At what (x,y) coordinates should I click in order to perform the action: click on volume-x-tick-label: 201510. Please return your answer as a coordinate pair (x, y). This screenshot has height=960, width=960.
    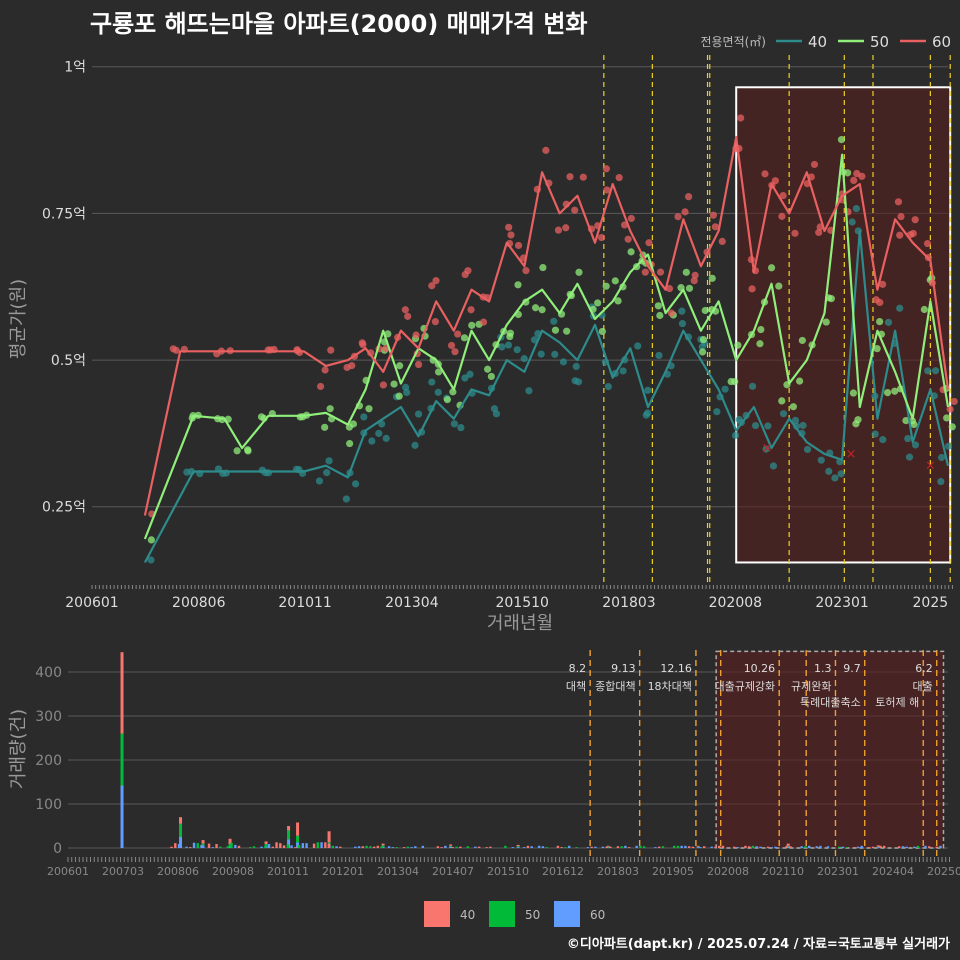
    Looking at the image, I should click on (508, 871).